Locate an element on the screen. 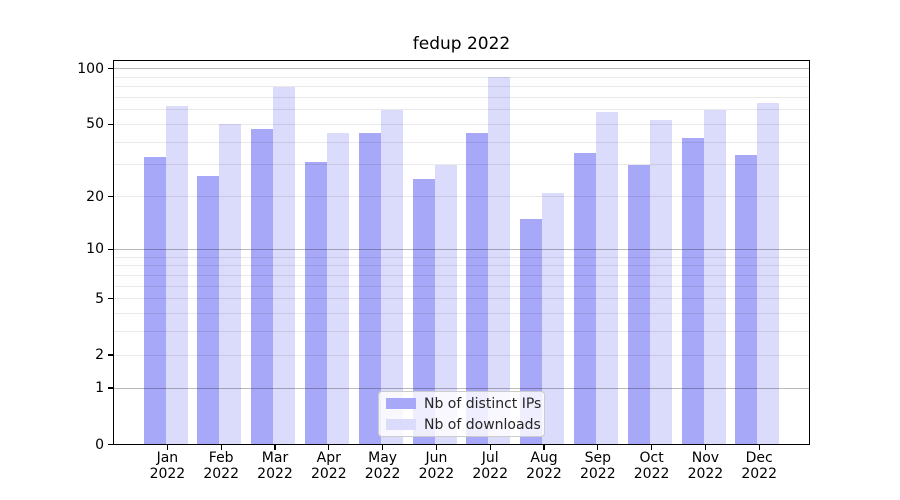 The height and width of the screenshot is (500, 900). x-tick-label: Mar 2022 is located at coordinates (275, 466).